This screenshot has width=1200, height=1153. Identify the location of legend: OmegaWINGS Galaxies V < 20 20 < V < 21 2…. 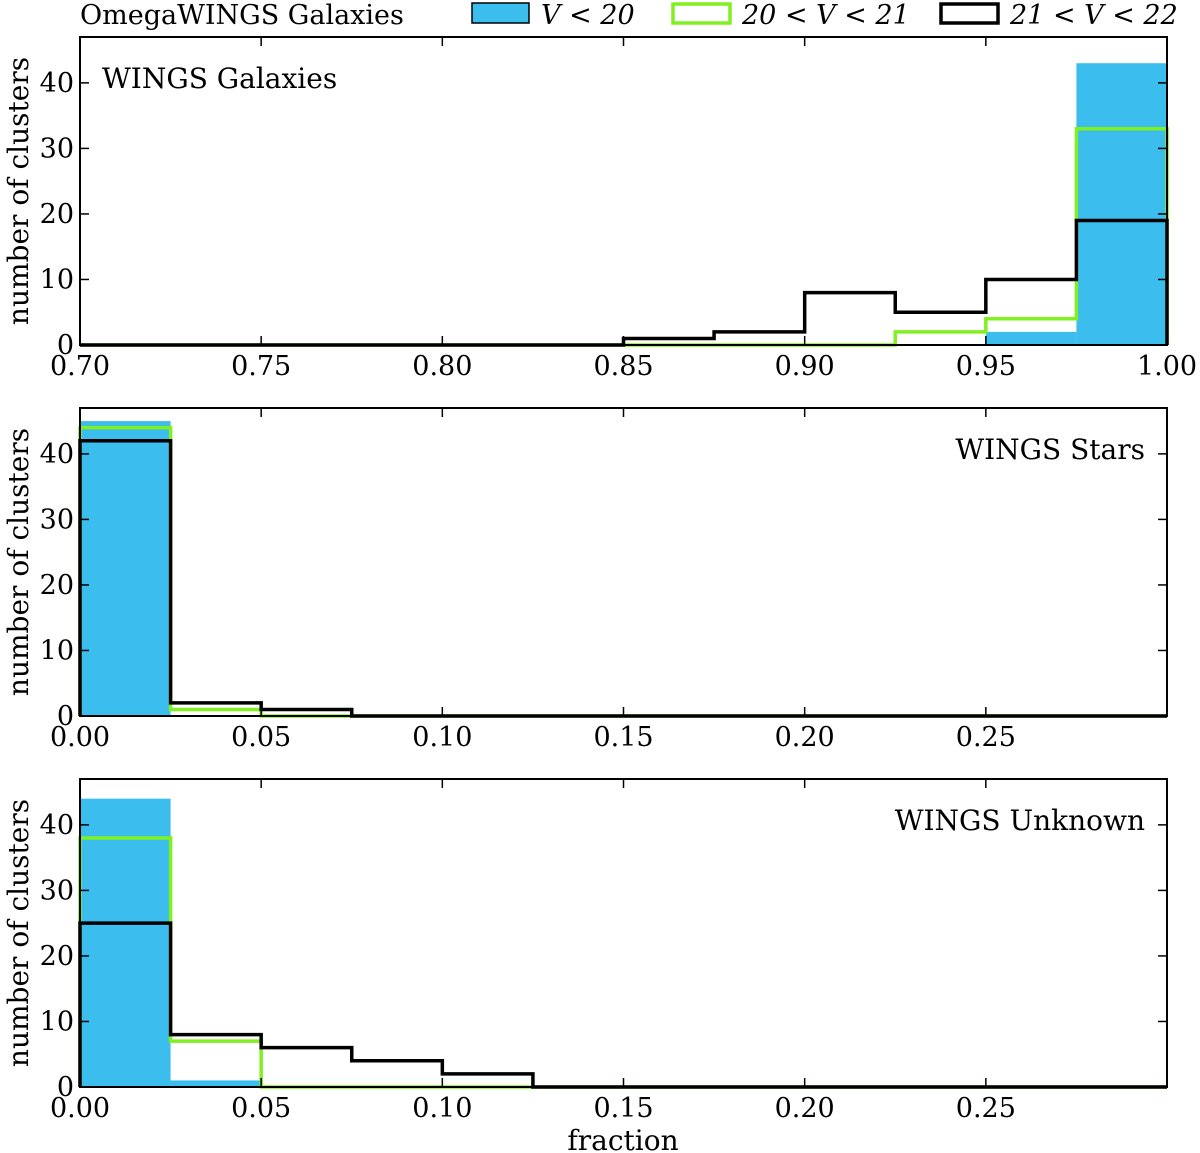
(629, 15).